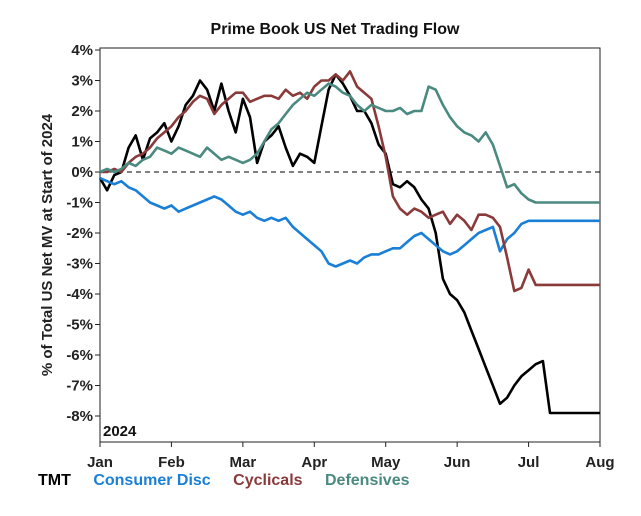 The width and height of the screenshot is (641, 516). I want to click on x-tick-label: Jul, so click(529, 462).